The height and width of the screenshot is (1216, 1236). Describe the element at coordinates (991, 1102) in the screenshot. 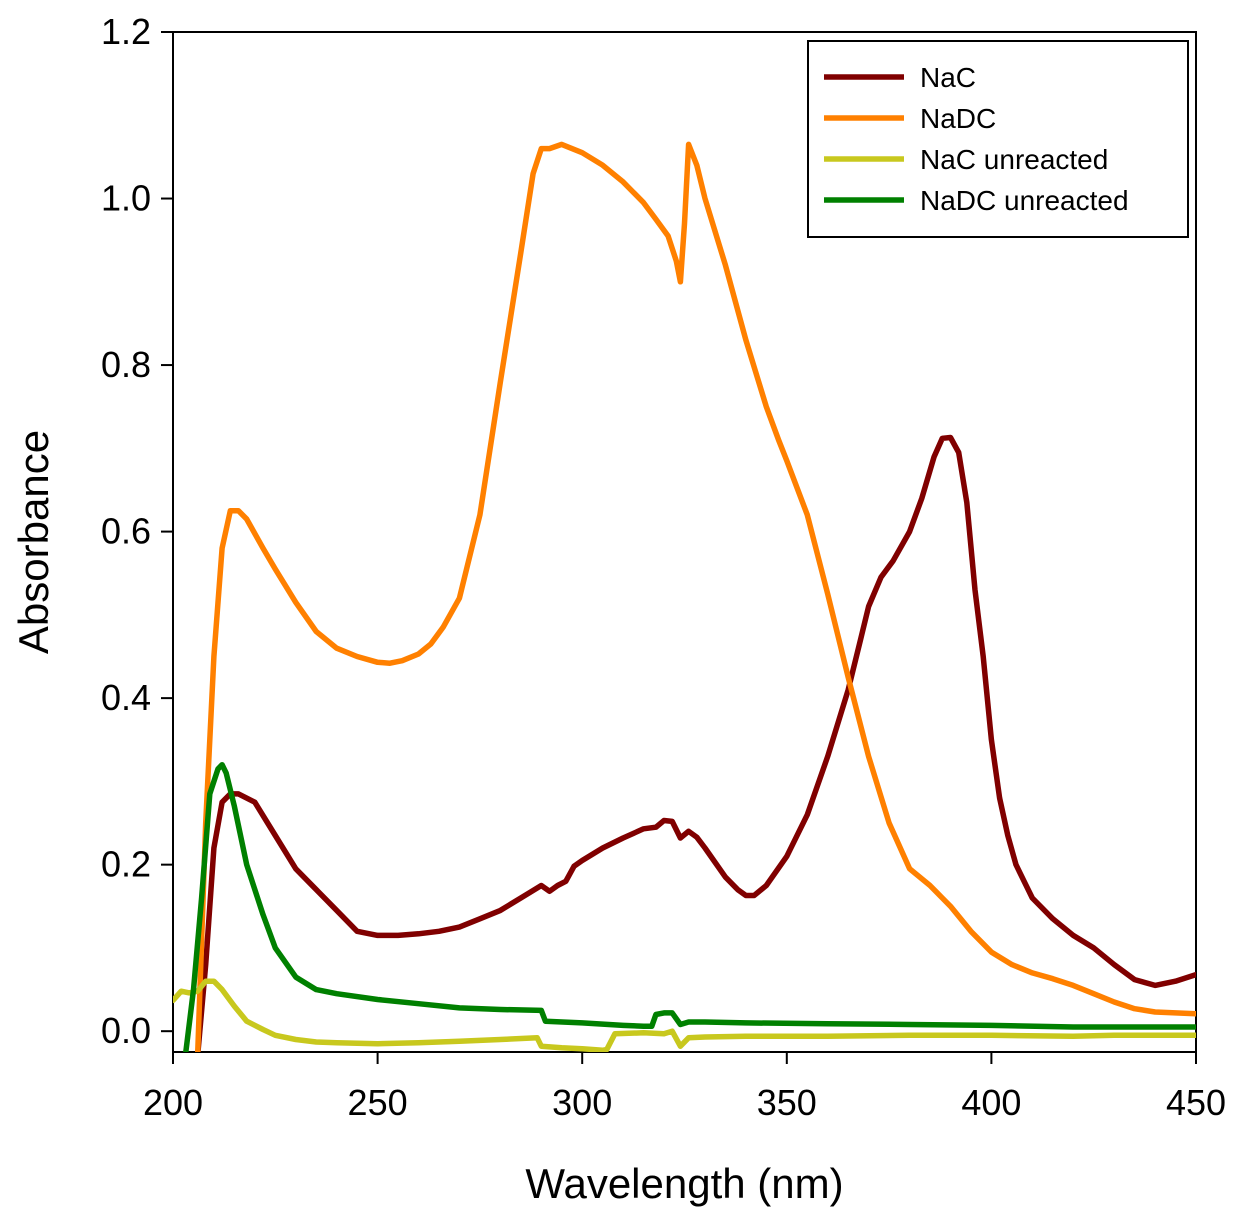

I see `x-tick-label: 400` at that location.